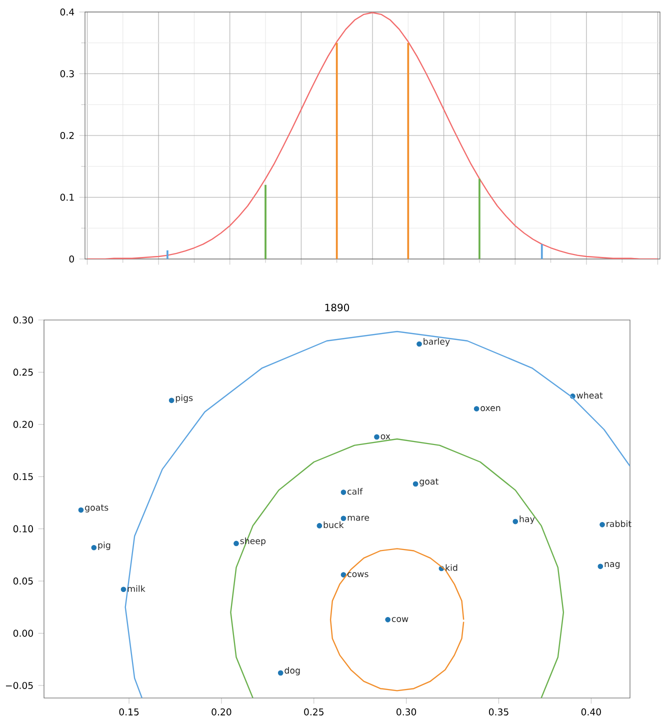  I want to click on annotation: kid, so click(452, 567).